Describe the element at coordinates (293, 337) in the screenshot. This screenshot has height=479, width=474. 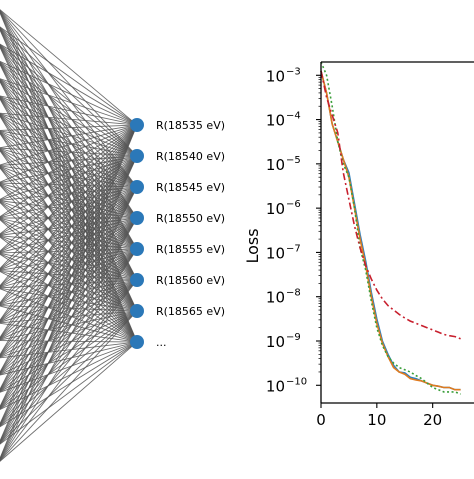
I see `y-tick-exponent: −9` at that location.